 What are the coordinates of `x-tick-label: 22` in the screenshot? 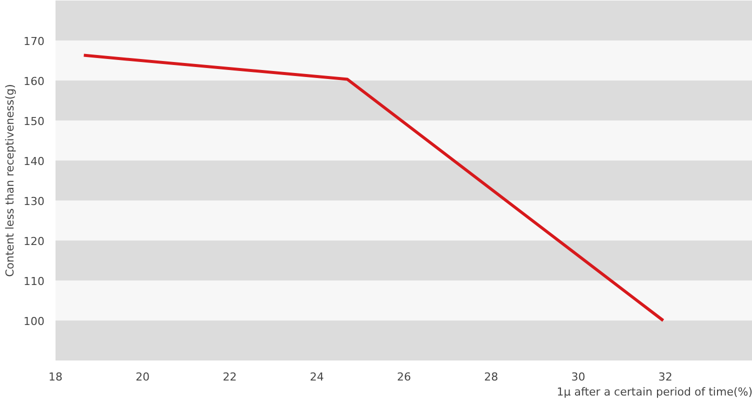 It's located at (229, 377).